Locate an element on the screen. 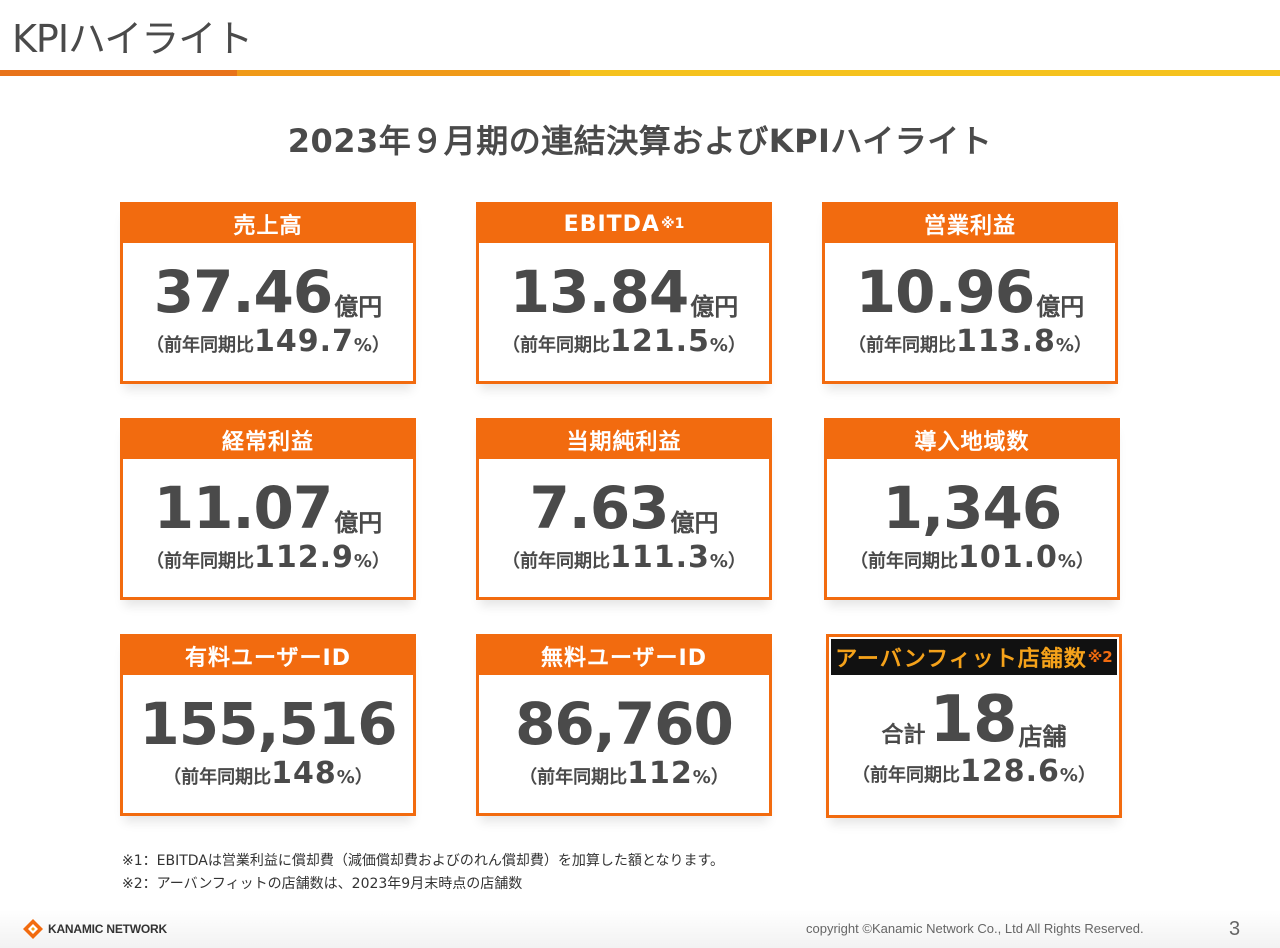 Image resolution: width=1280 pixels, height=948 pixels. yoy-comparison: （前年同期比 111.3 %） is located at coordinates (624, 558).